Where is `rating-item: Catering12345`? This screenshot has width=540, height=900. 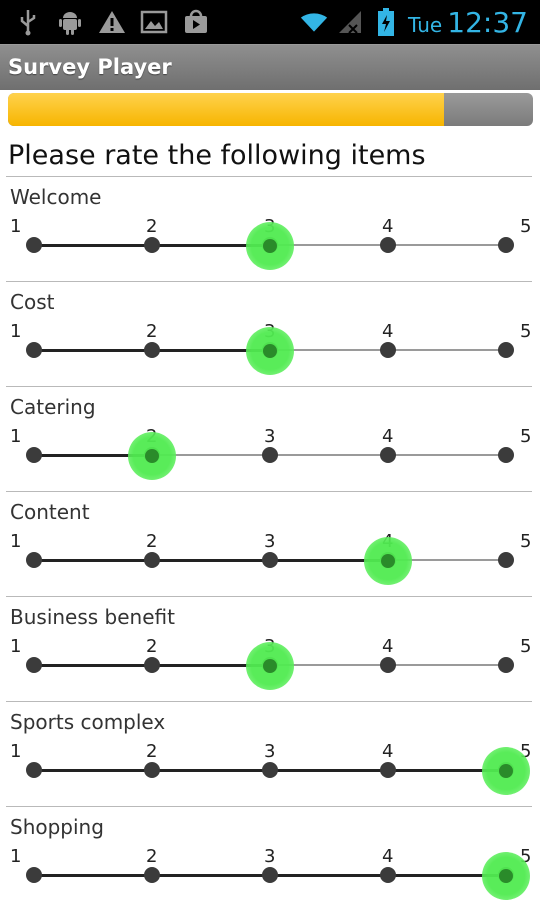
rating-item: Catering12345 is located at coordinates (270, 438).